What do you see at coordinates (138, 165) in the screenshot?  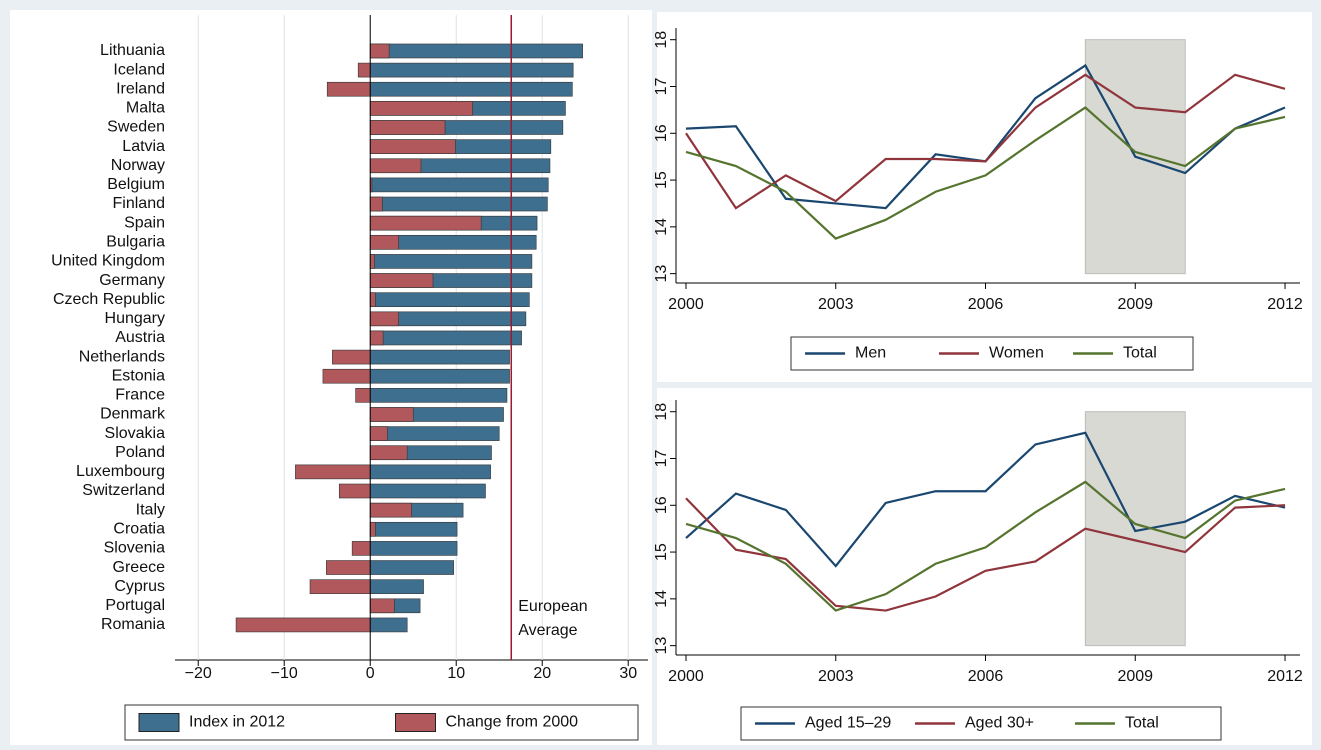 I see `category-label: Norway` at bounding box center [138, 165].